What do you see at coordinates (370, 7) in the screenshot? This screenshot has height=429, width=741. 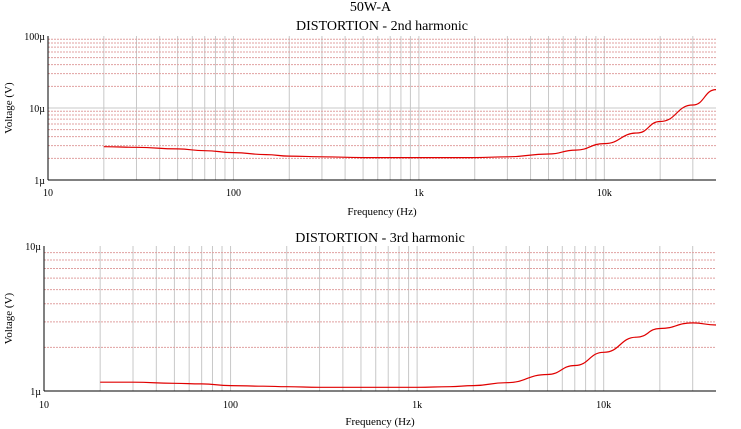 I see `page-title: 50W-A` at bounding box center [370, 7].